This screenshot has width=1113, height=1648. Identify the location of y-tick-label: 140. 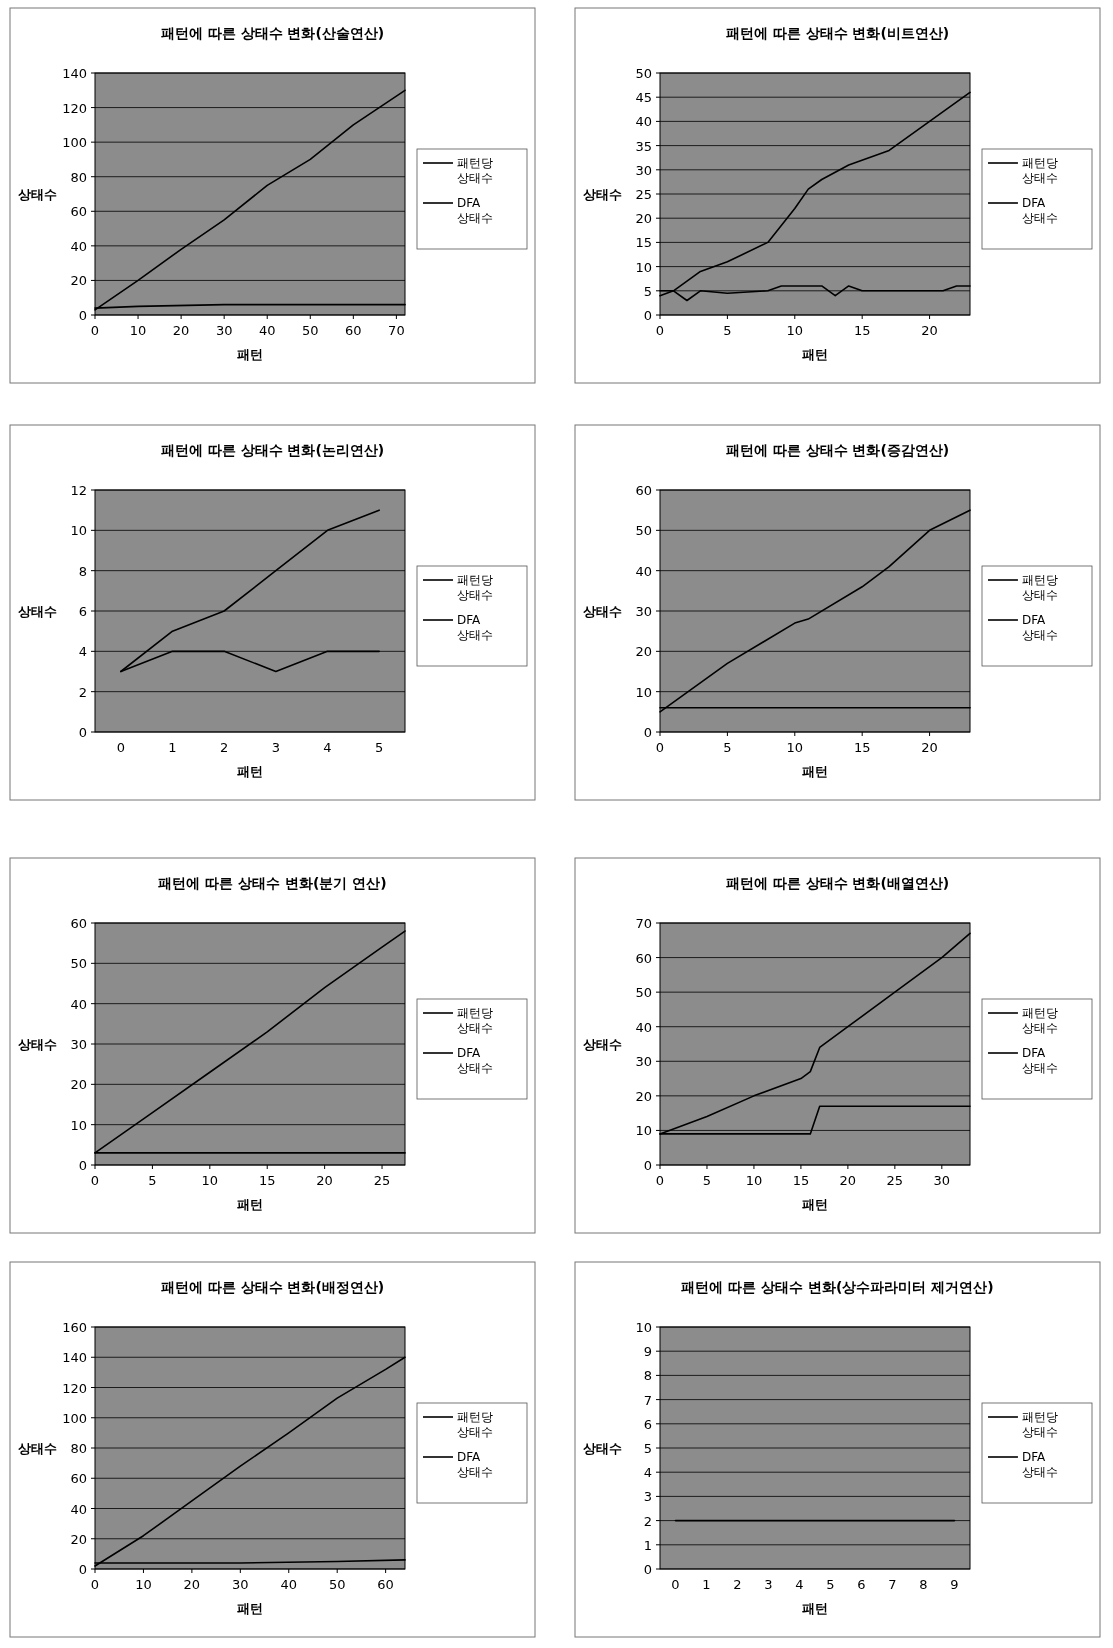
(74, 73).